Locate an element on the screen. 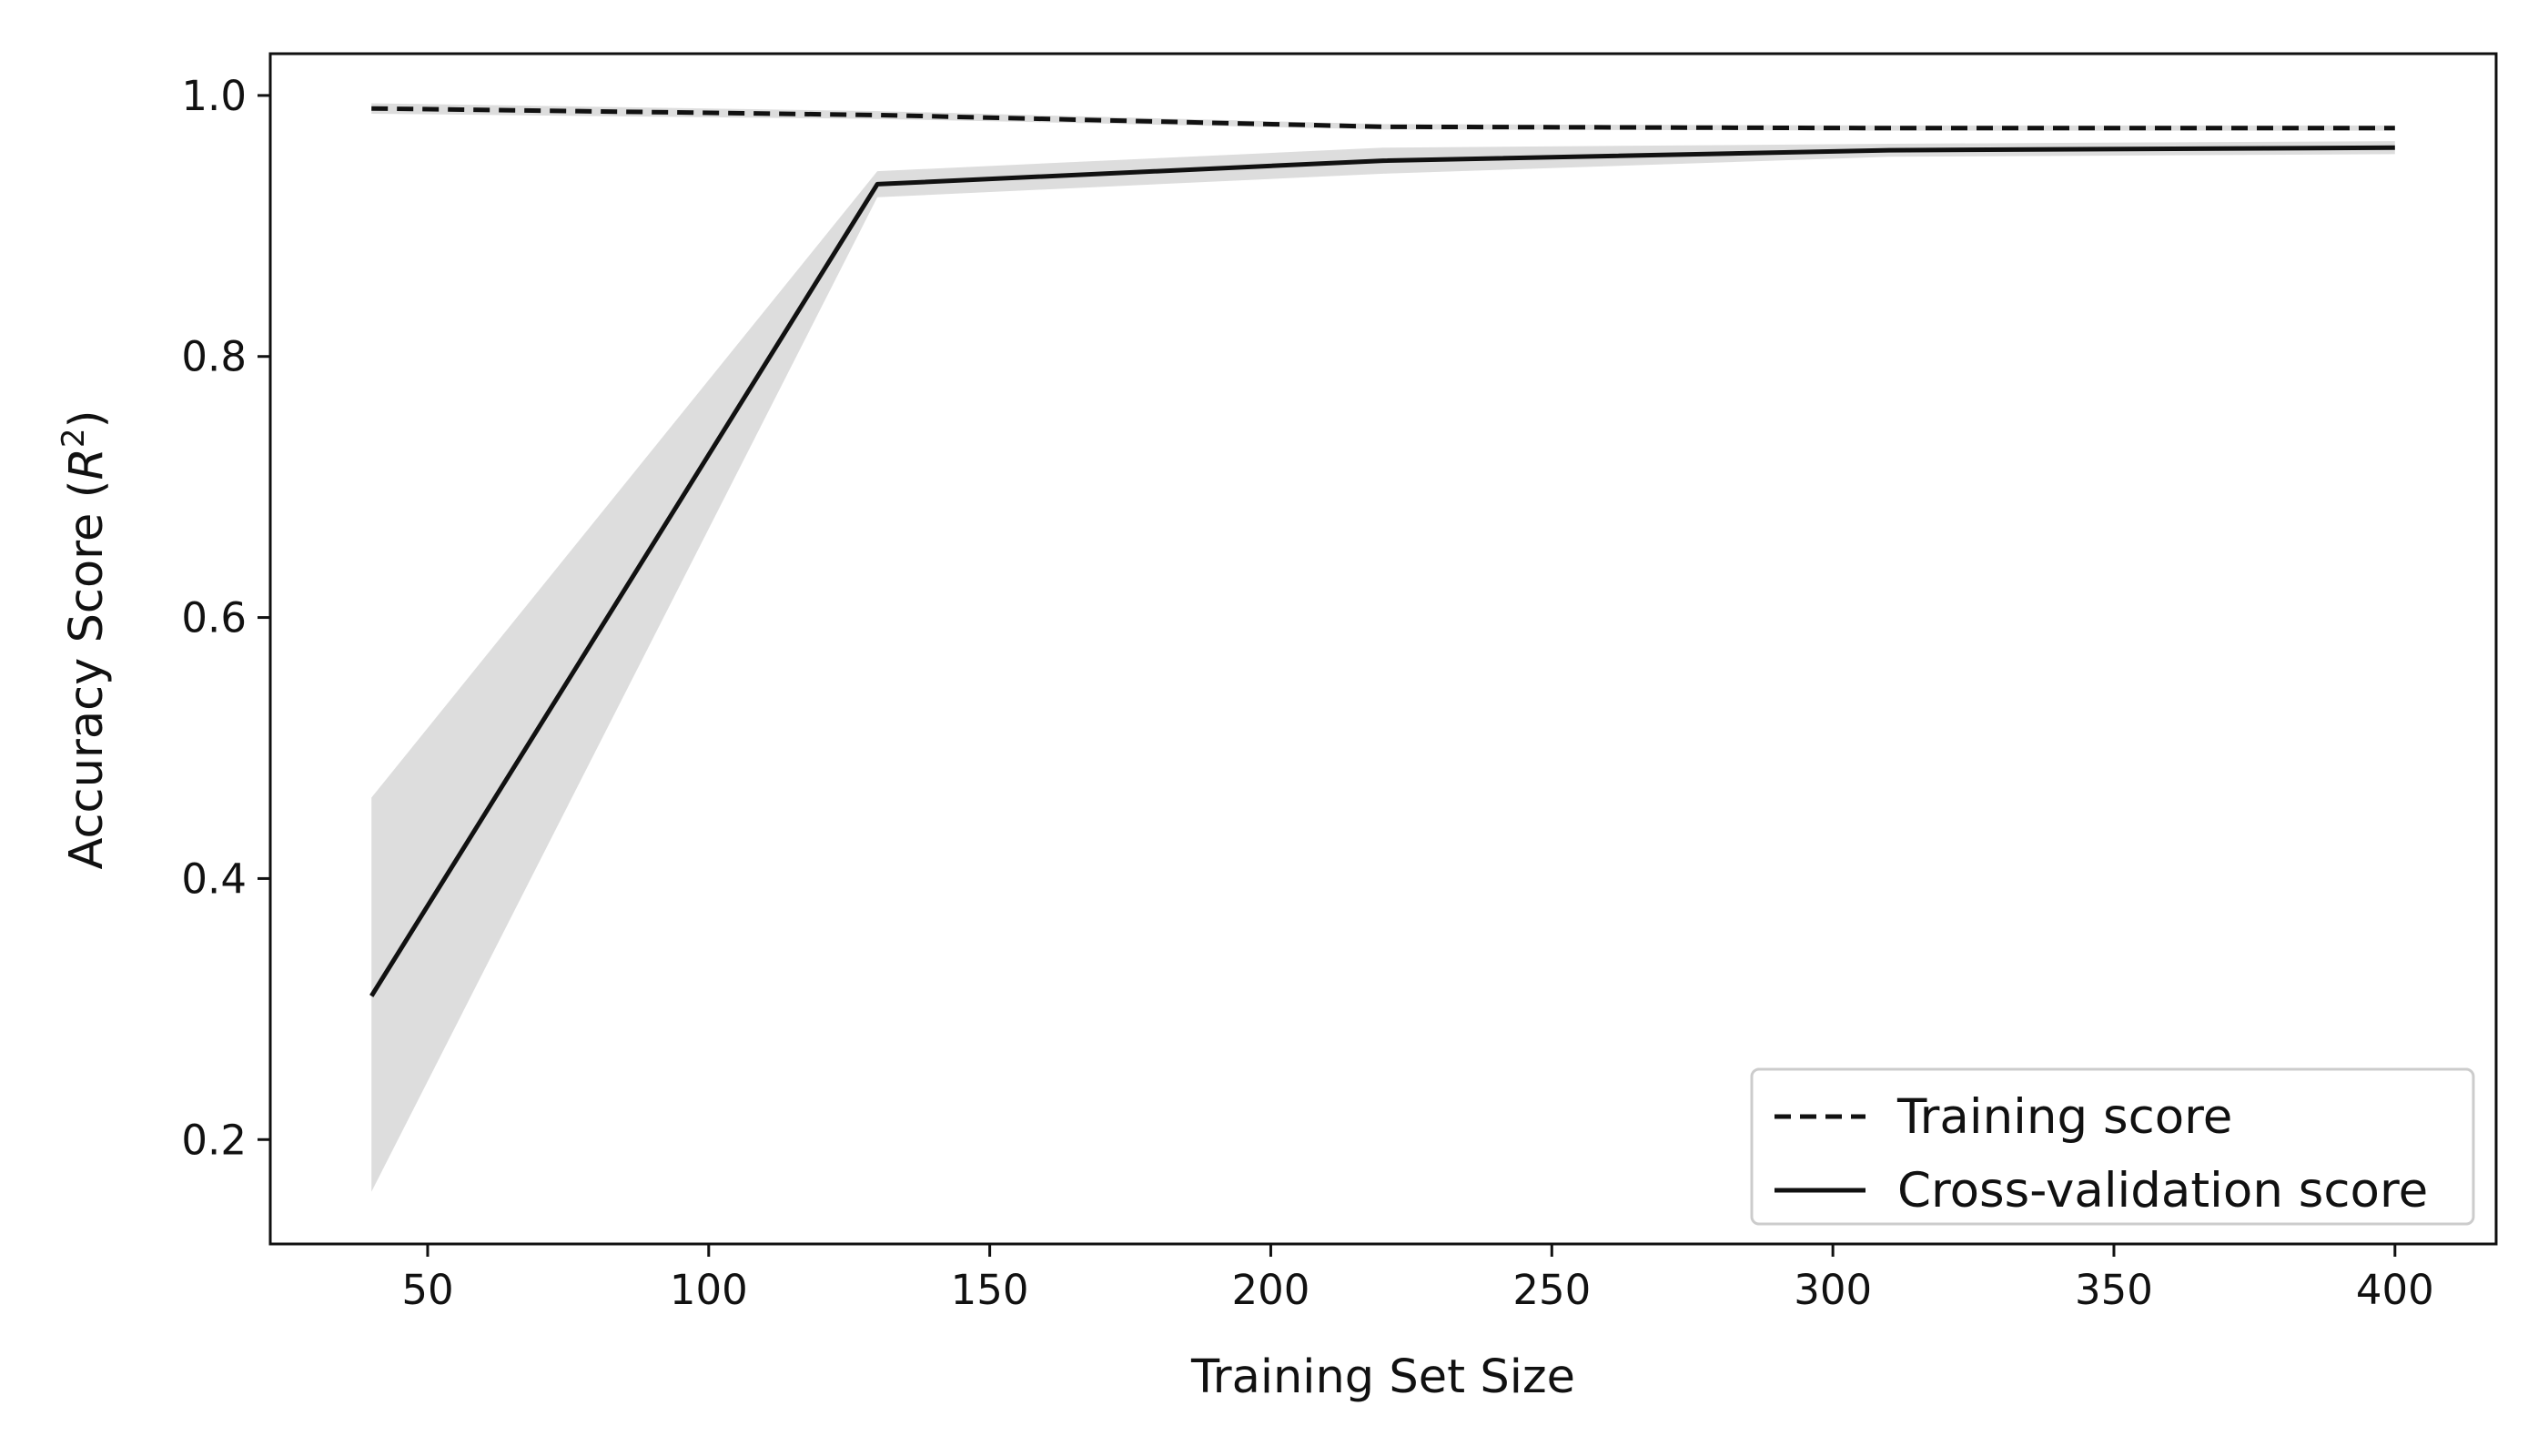 The height and width of the screenshot is (1456, 2548). y-axis-label: Accuracy Score (R2) is located at coordinates (85, 640).